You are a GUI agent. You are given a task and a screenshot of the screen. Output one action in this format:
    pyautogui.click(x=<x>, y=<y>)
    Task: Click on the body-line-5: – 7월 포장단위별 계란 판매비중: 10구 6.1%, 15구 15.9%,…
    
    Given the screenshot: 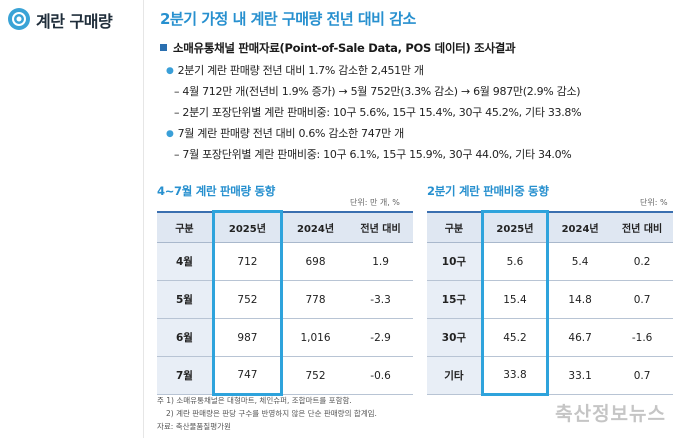 What is the action you would take?
    pyautogui.click(x=373, y=154)
    